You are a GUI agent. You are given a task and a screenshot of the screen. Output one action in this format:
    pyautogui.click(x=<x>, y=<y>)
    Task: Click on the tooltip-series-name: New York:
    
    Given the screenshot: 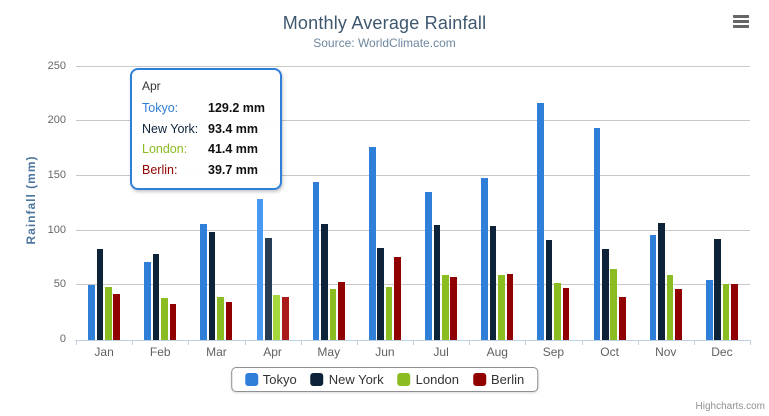 What is the action you would take?
    pyautogui.click(x=170, y=128)
    